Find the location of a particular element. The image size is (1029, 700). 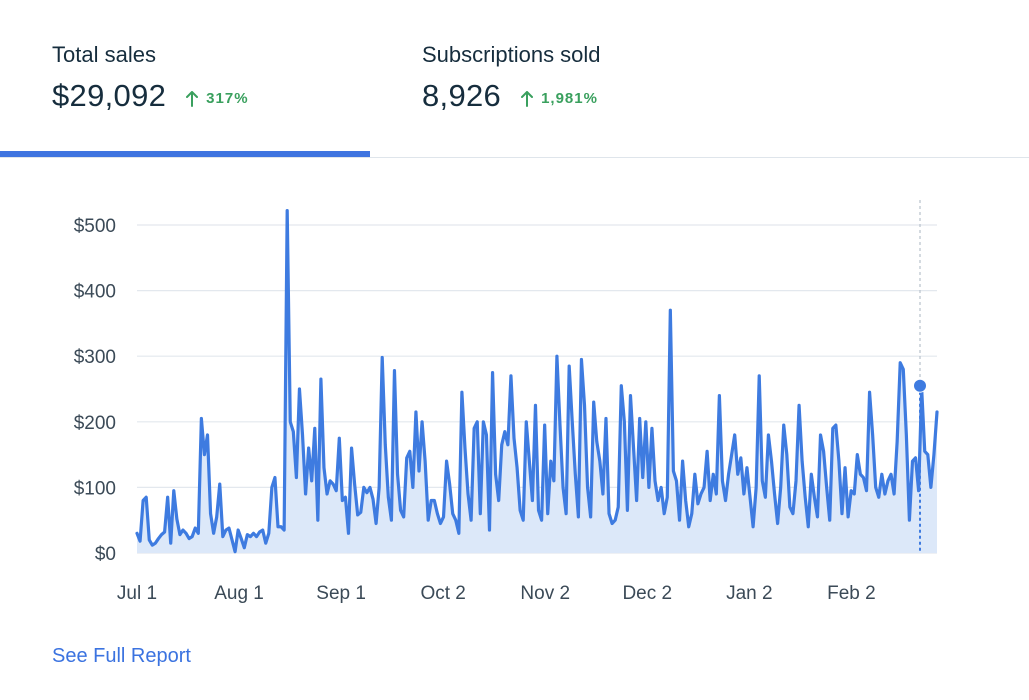

subscriptions-sold-value: 8,926 is located at coordinates (462, 95).